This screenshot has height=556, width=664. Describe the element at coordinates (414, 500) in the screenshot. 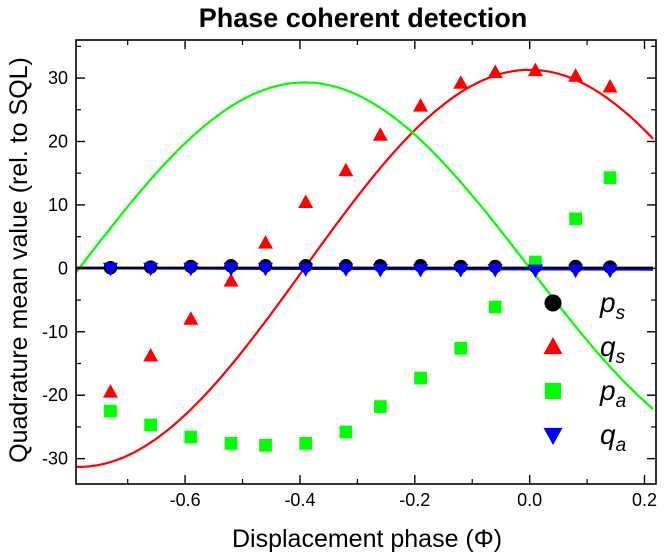

I see `x-tick-label: -0.2` at that location.